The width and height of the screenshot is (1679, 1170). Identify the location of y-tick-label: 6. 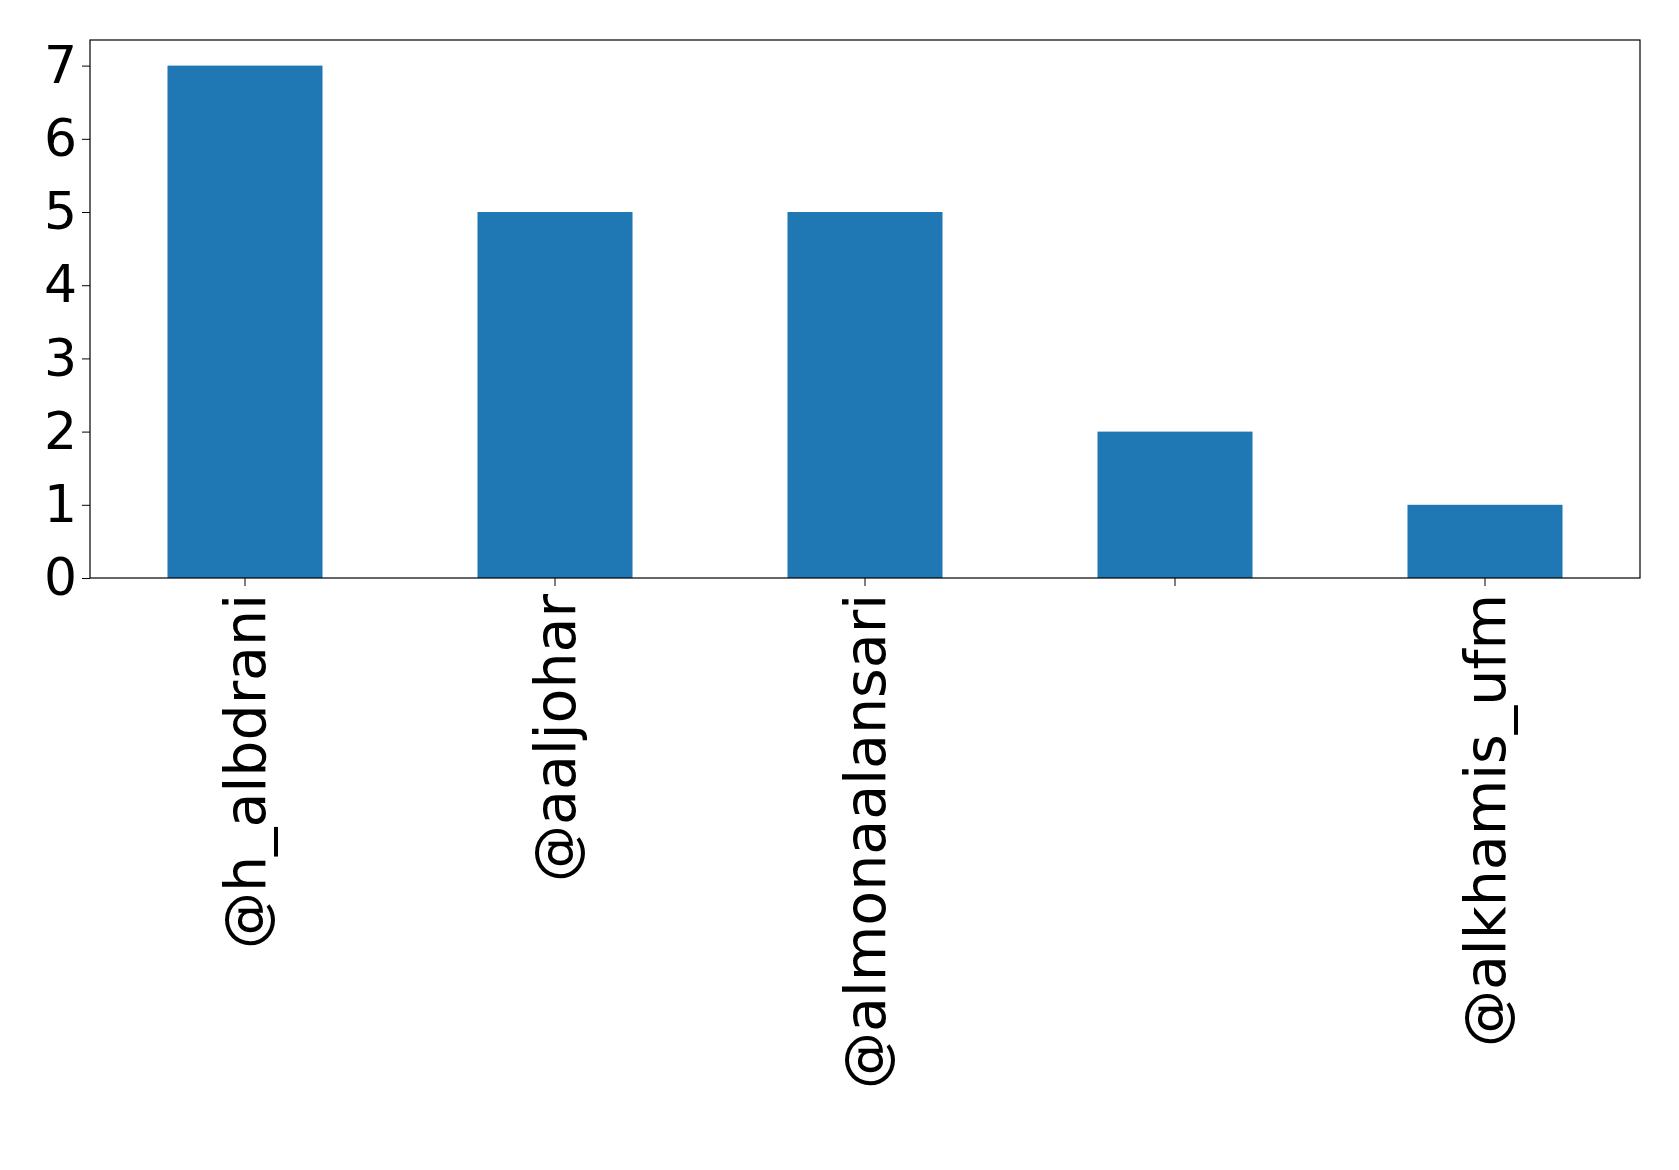
(60, 137).